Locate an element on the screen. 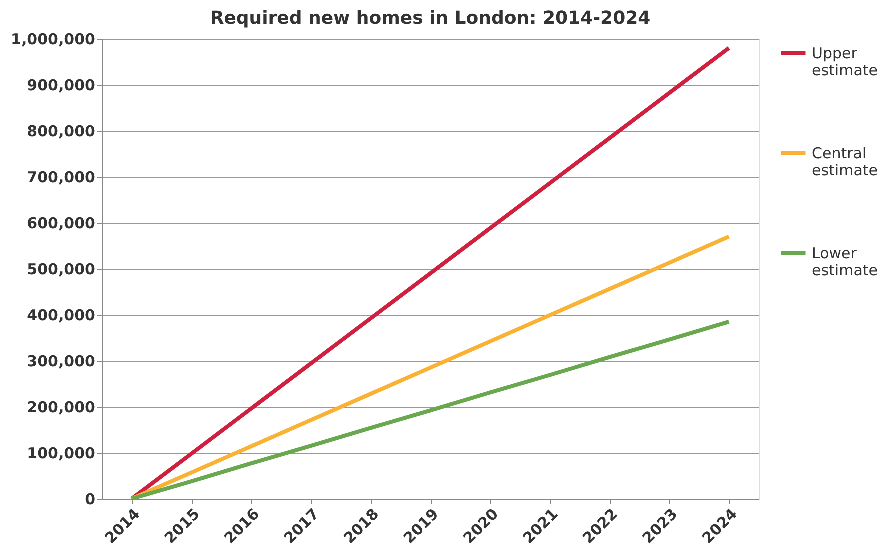  legend-label: Upper estimate is located at coordinates (845, 62).